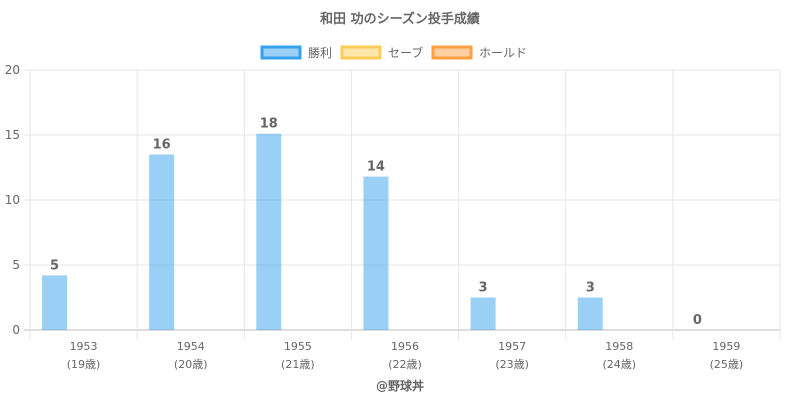 The image size is (800, 400). What do you see at coordinates (12, 135) in the screenshot?
I see `y-tick-label: 15` at bounding box center [12, 135].